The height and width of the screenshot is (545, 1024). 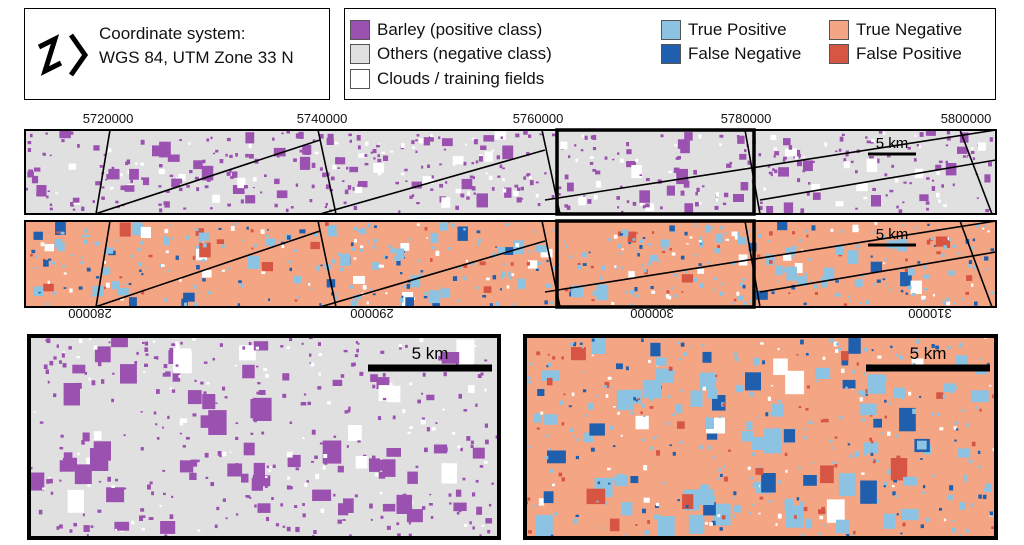 I want to click on legend-item-clouds: Clouds / training fields, so click(x=447, y=79).